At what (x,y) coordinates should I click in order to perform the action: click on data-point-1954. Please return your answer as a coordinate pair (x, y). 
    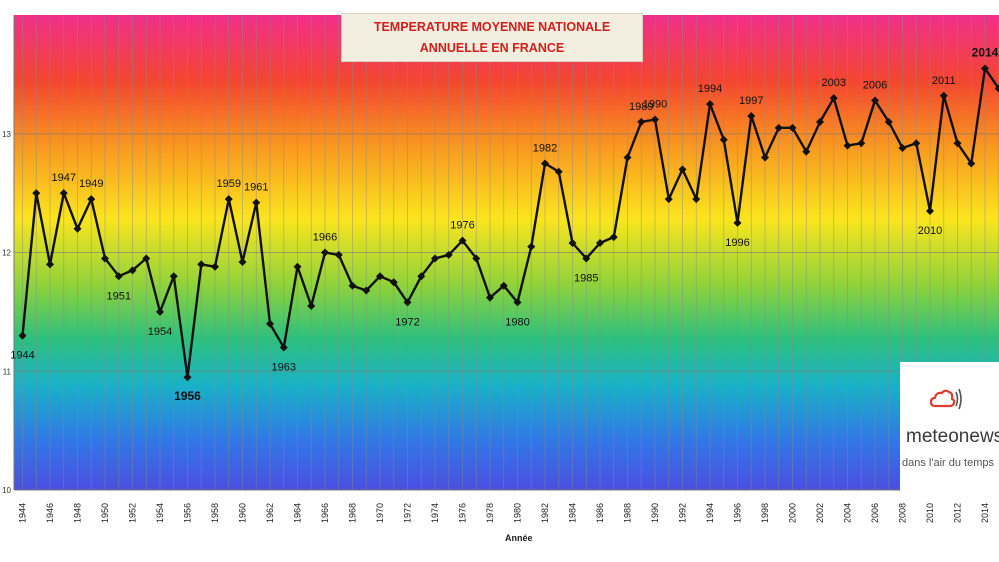
    Looking at the image, I should click on (160, 311).